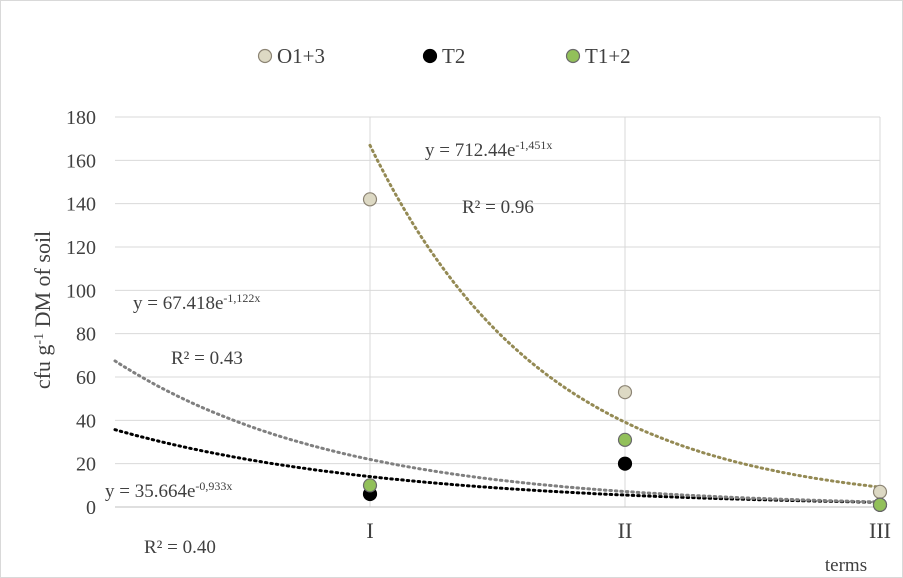 This screenshot has width=903, height=578. I want to click on y-axis-label: cfu g-1 DM of soil, so click(42, 310).